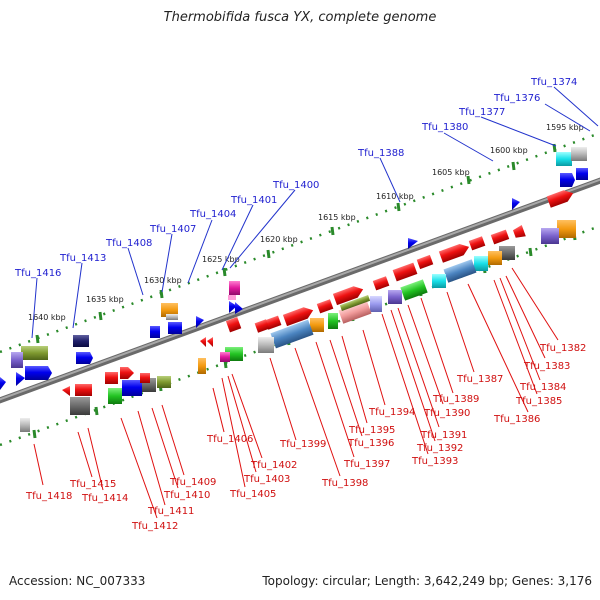  I want to click on gene-label-tfu-1400: Tfu_1400, so click(295, 185).